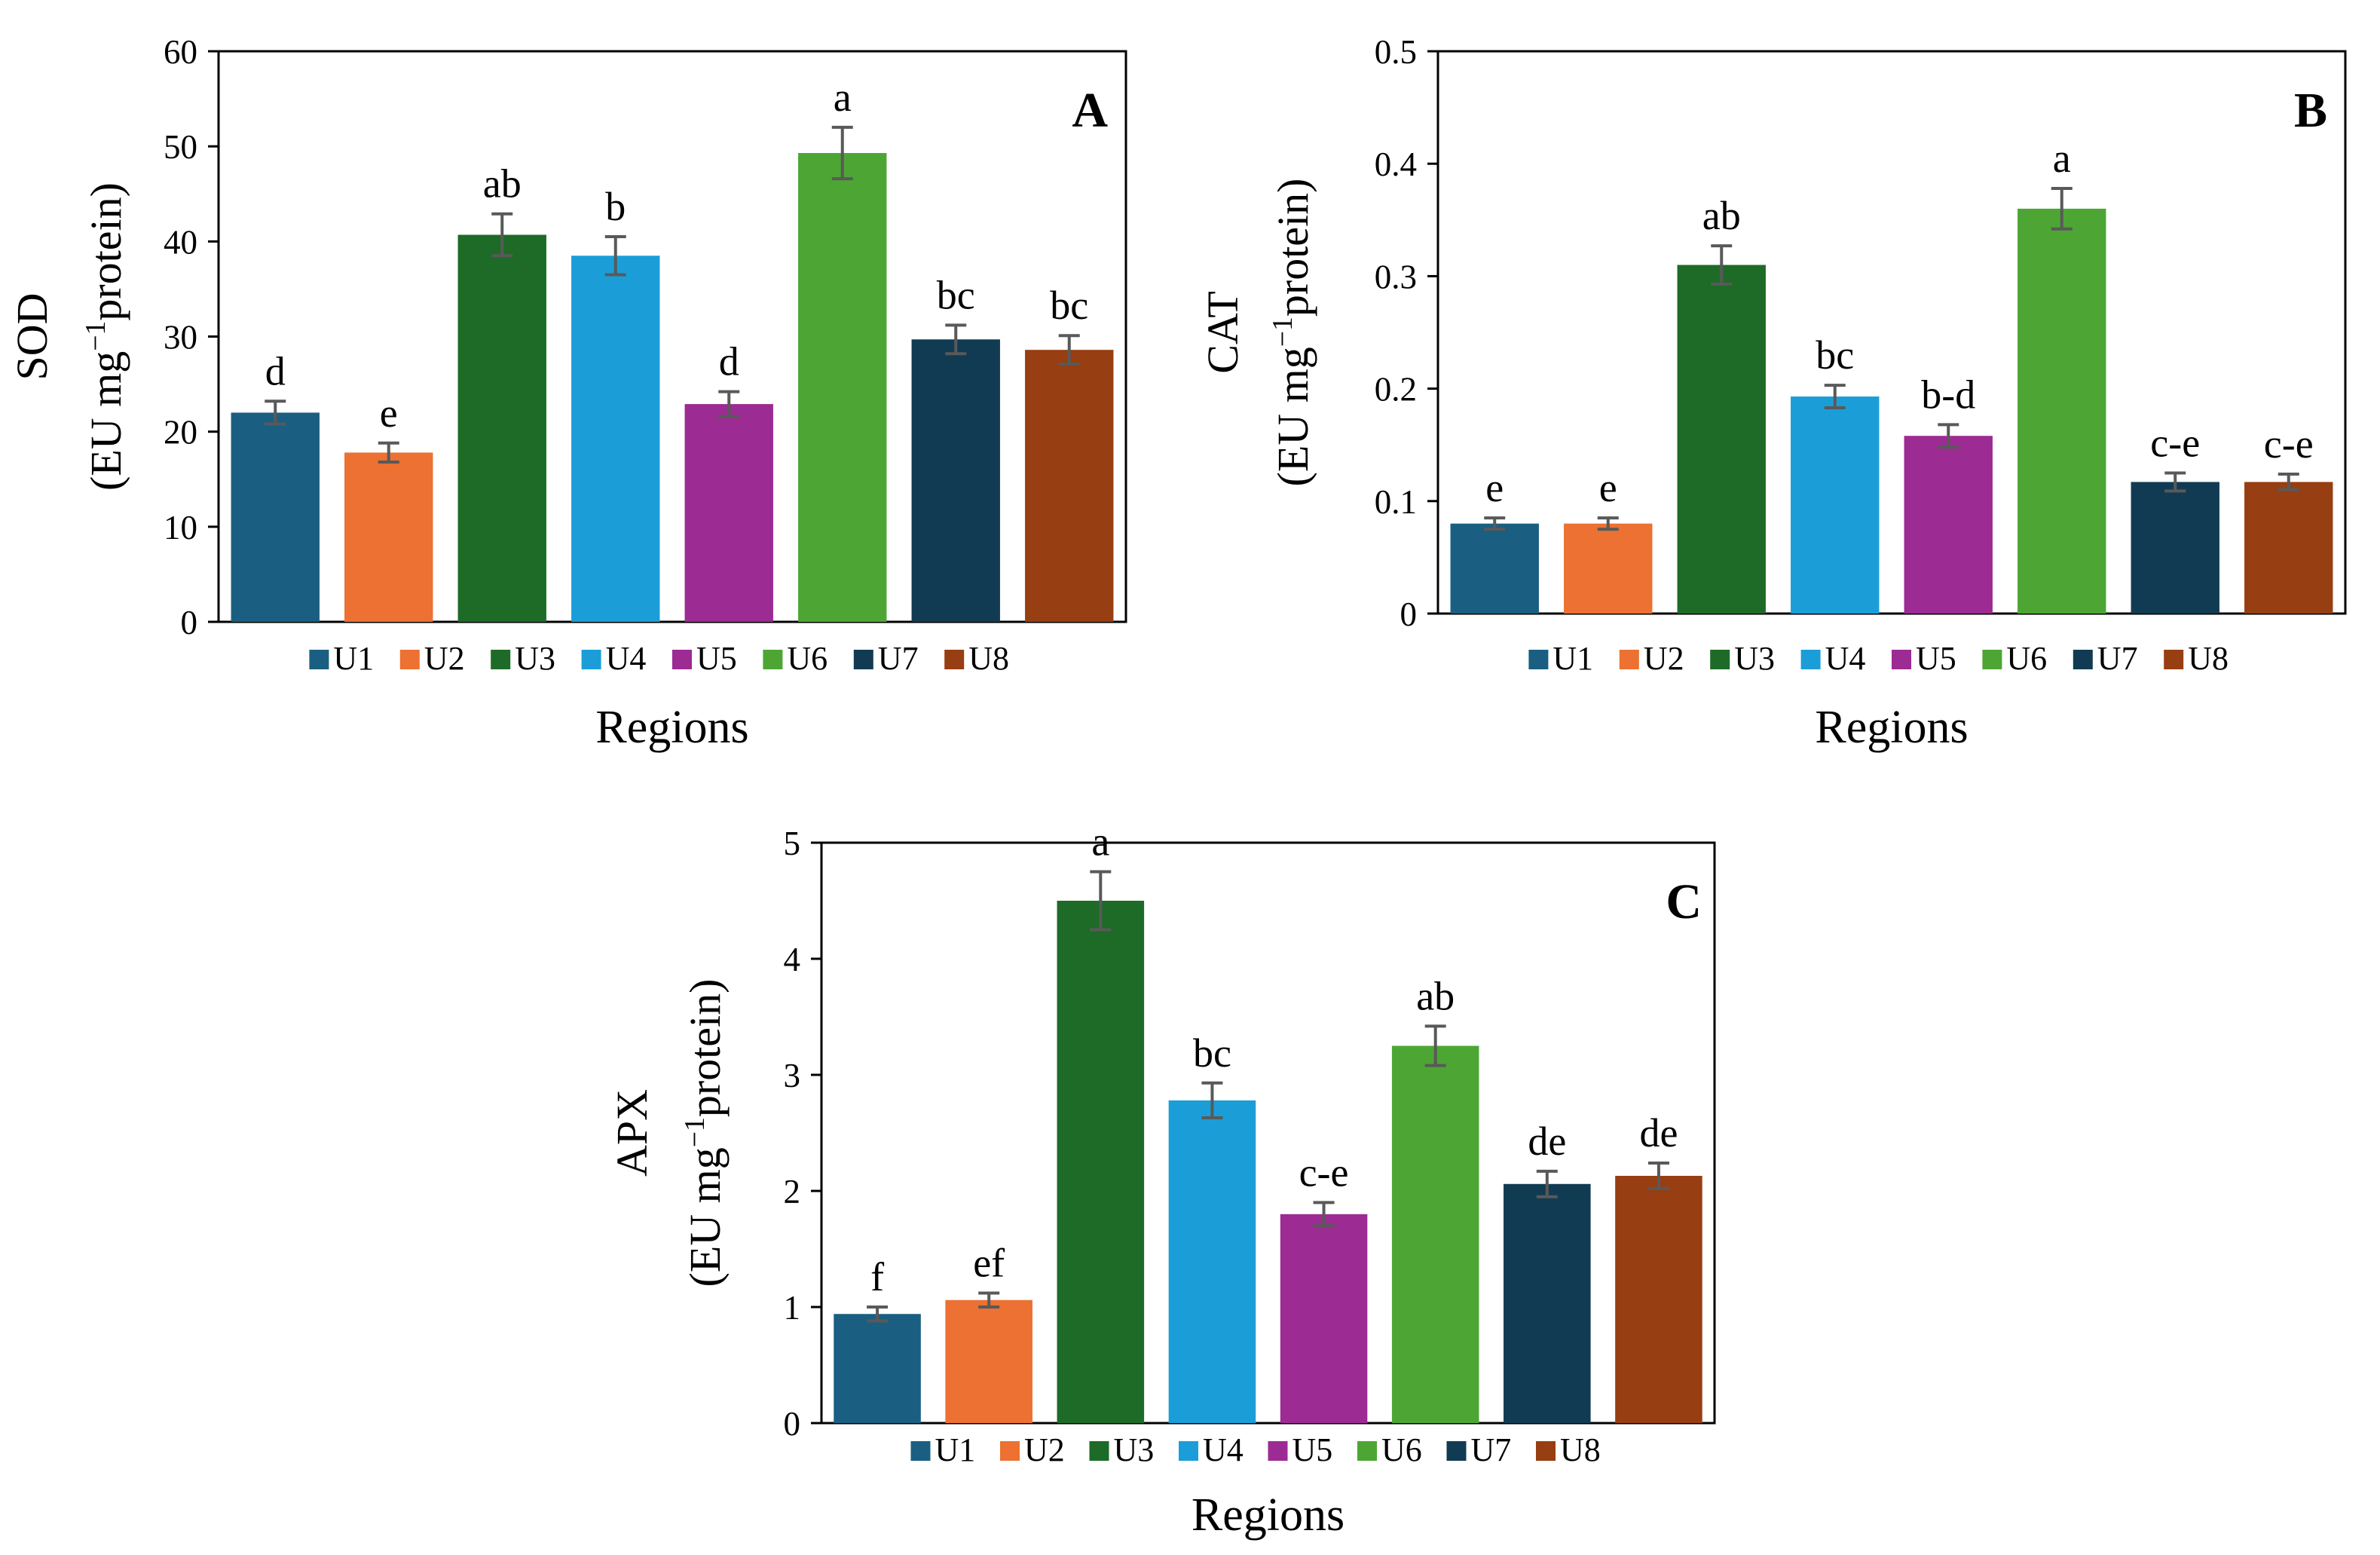 The width and height of the screenshot is (2380, 1555). Describe the element at coordinates (1044, 1449) in the screenshot. I see `legend-label: U2` at that location.